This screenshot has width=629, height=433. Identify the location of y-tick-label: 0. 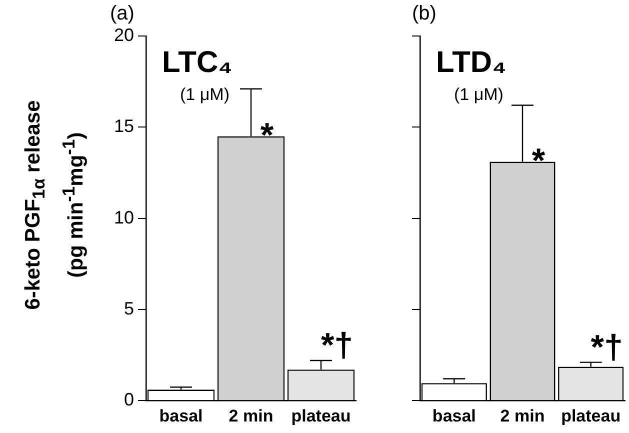
(129, 400).